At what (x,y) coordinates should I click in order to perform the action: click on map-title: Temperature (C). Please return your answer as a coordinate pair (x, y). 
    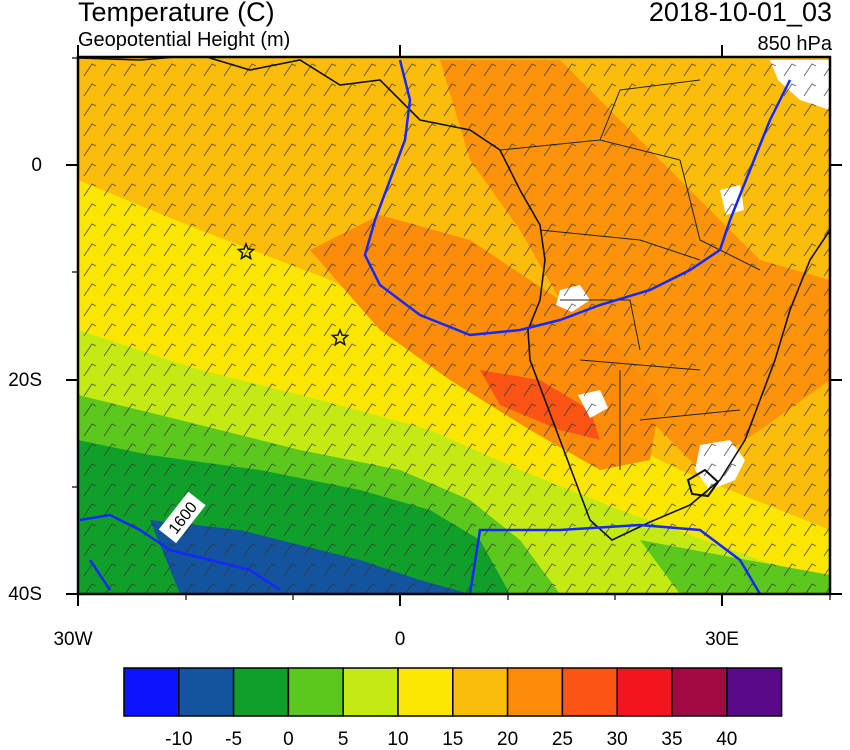
    Looking at the image, I should click on (176, 13).